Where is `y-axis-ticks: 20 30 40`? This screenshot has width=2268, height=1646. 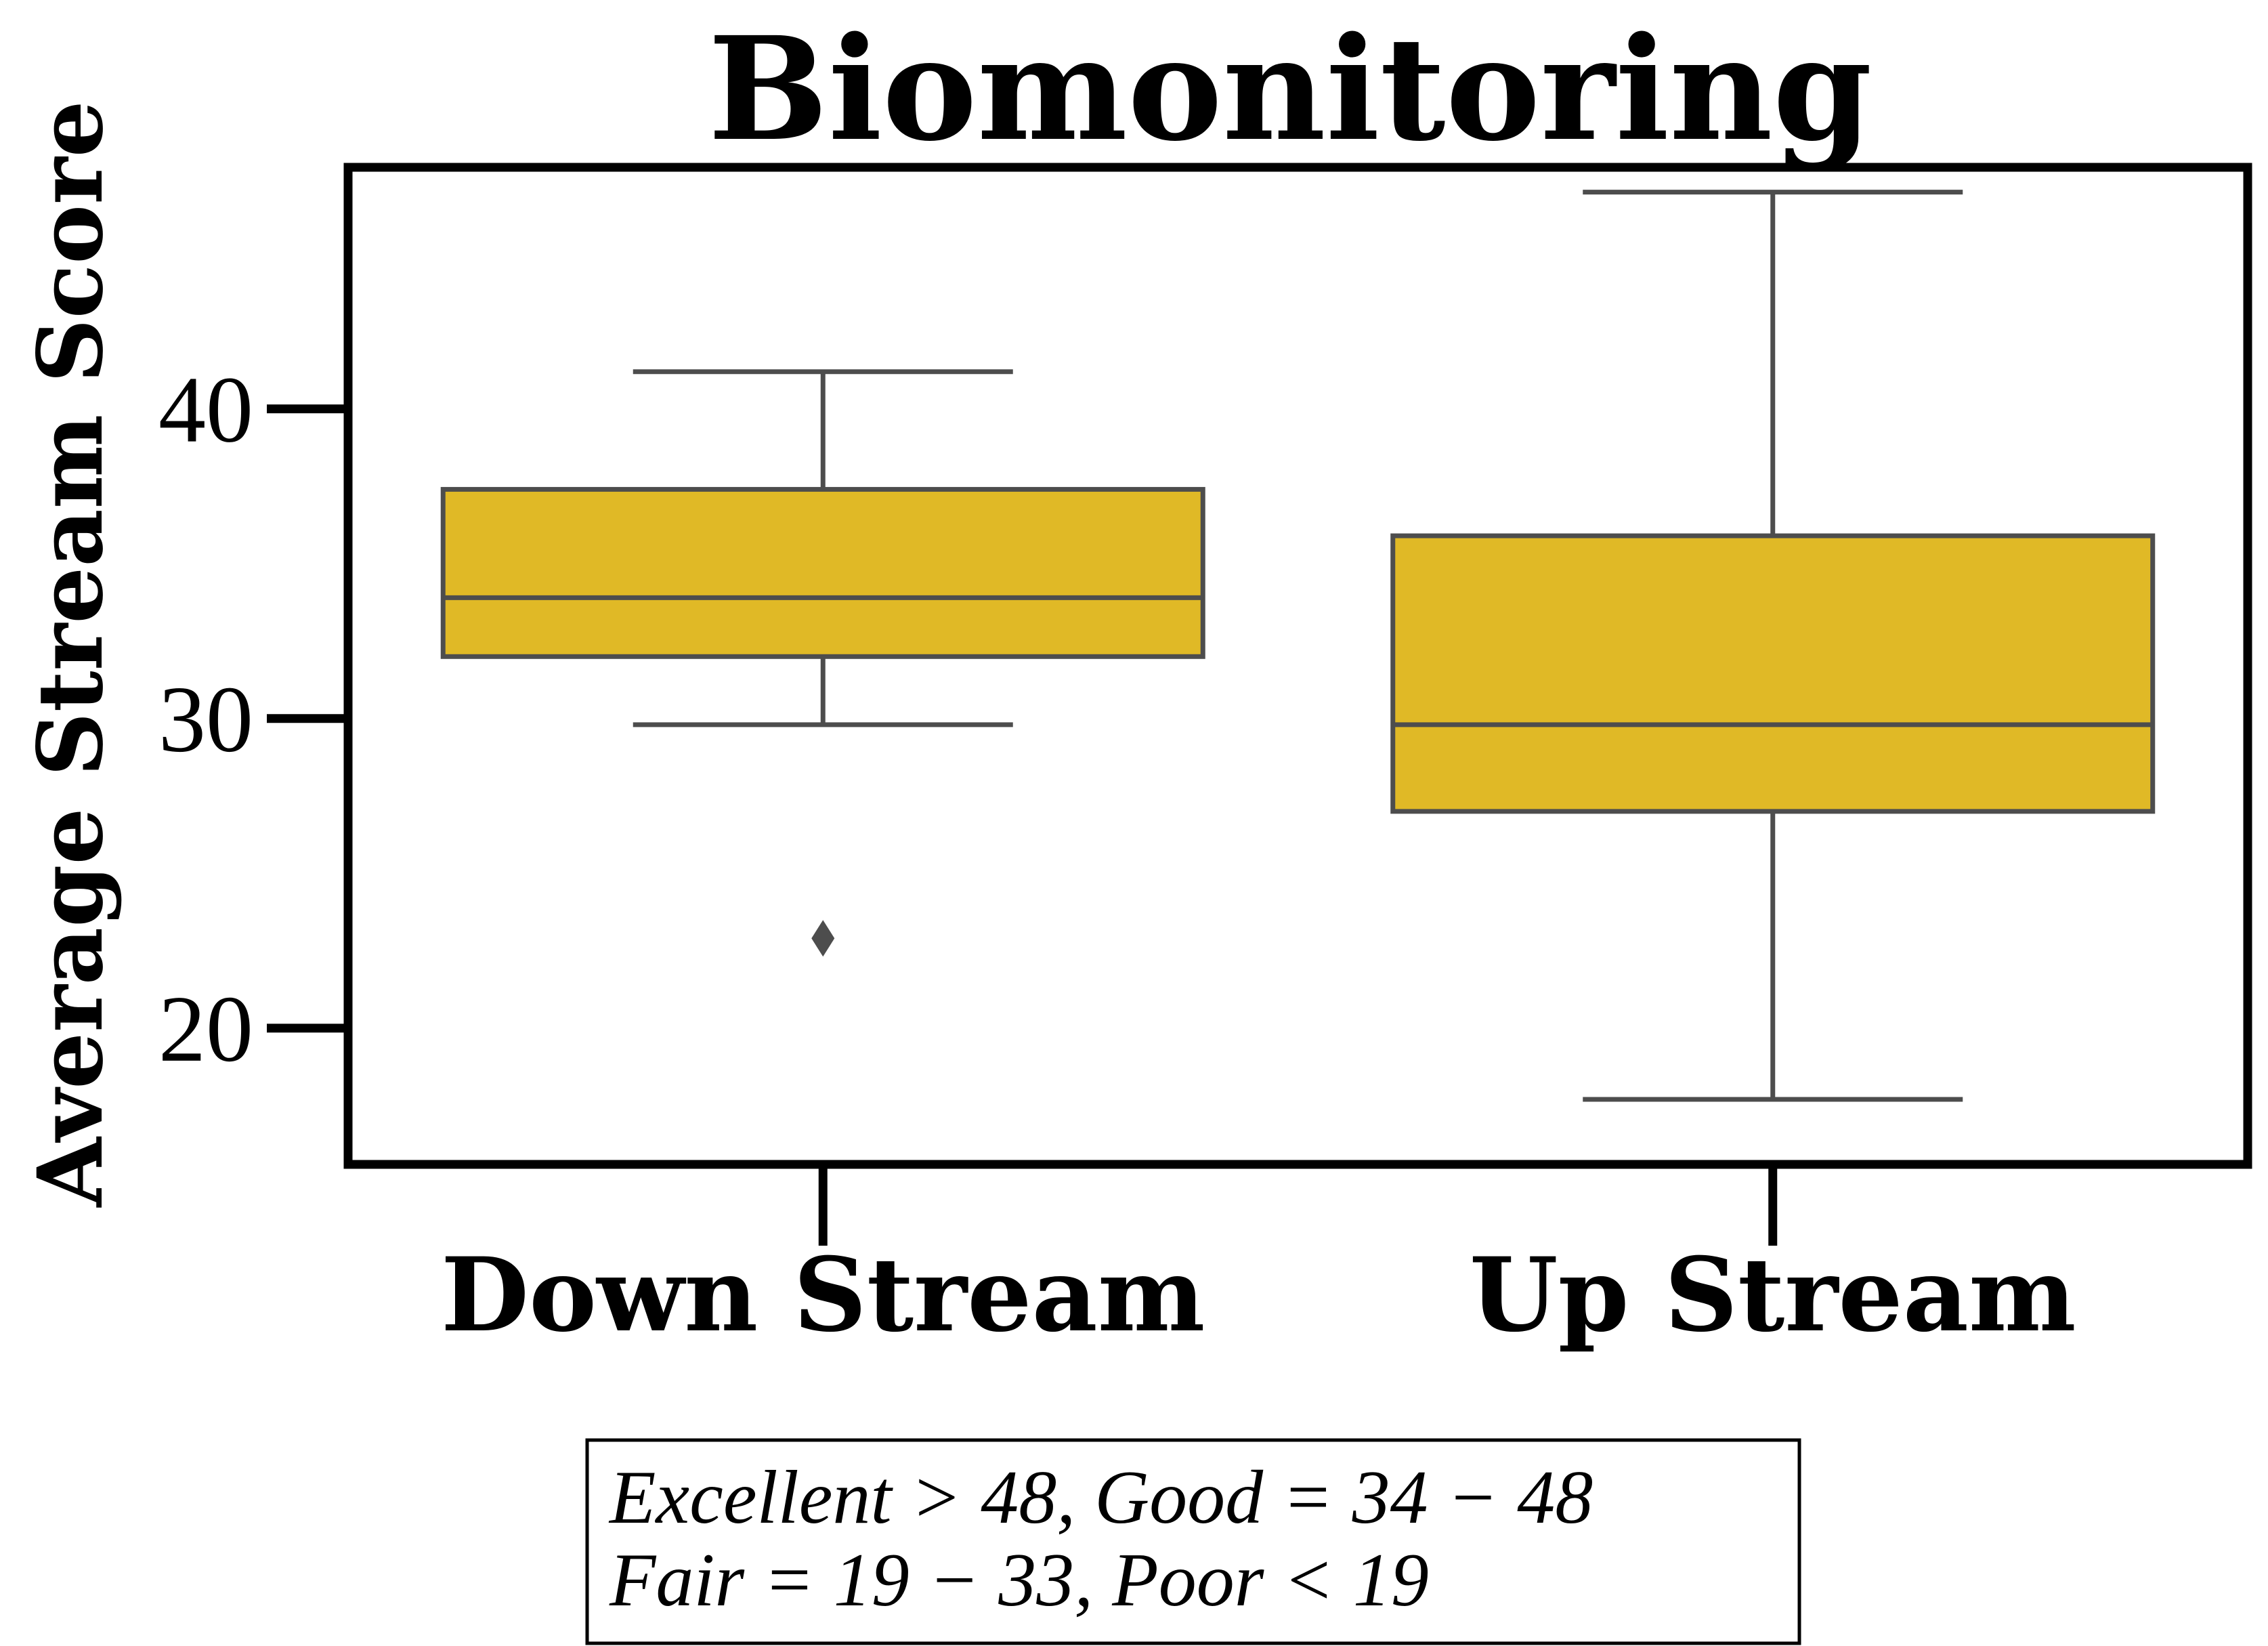 y-axis-ticks: 20 30 40 is located at coordinates (253, 720).